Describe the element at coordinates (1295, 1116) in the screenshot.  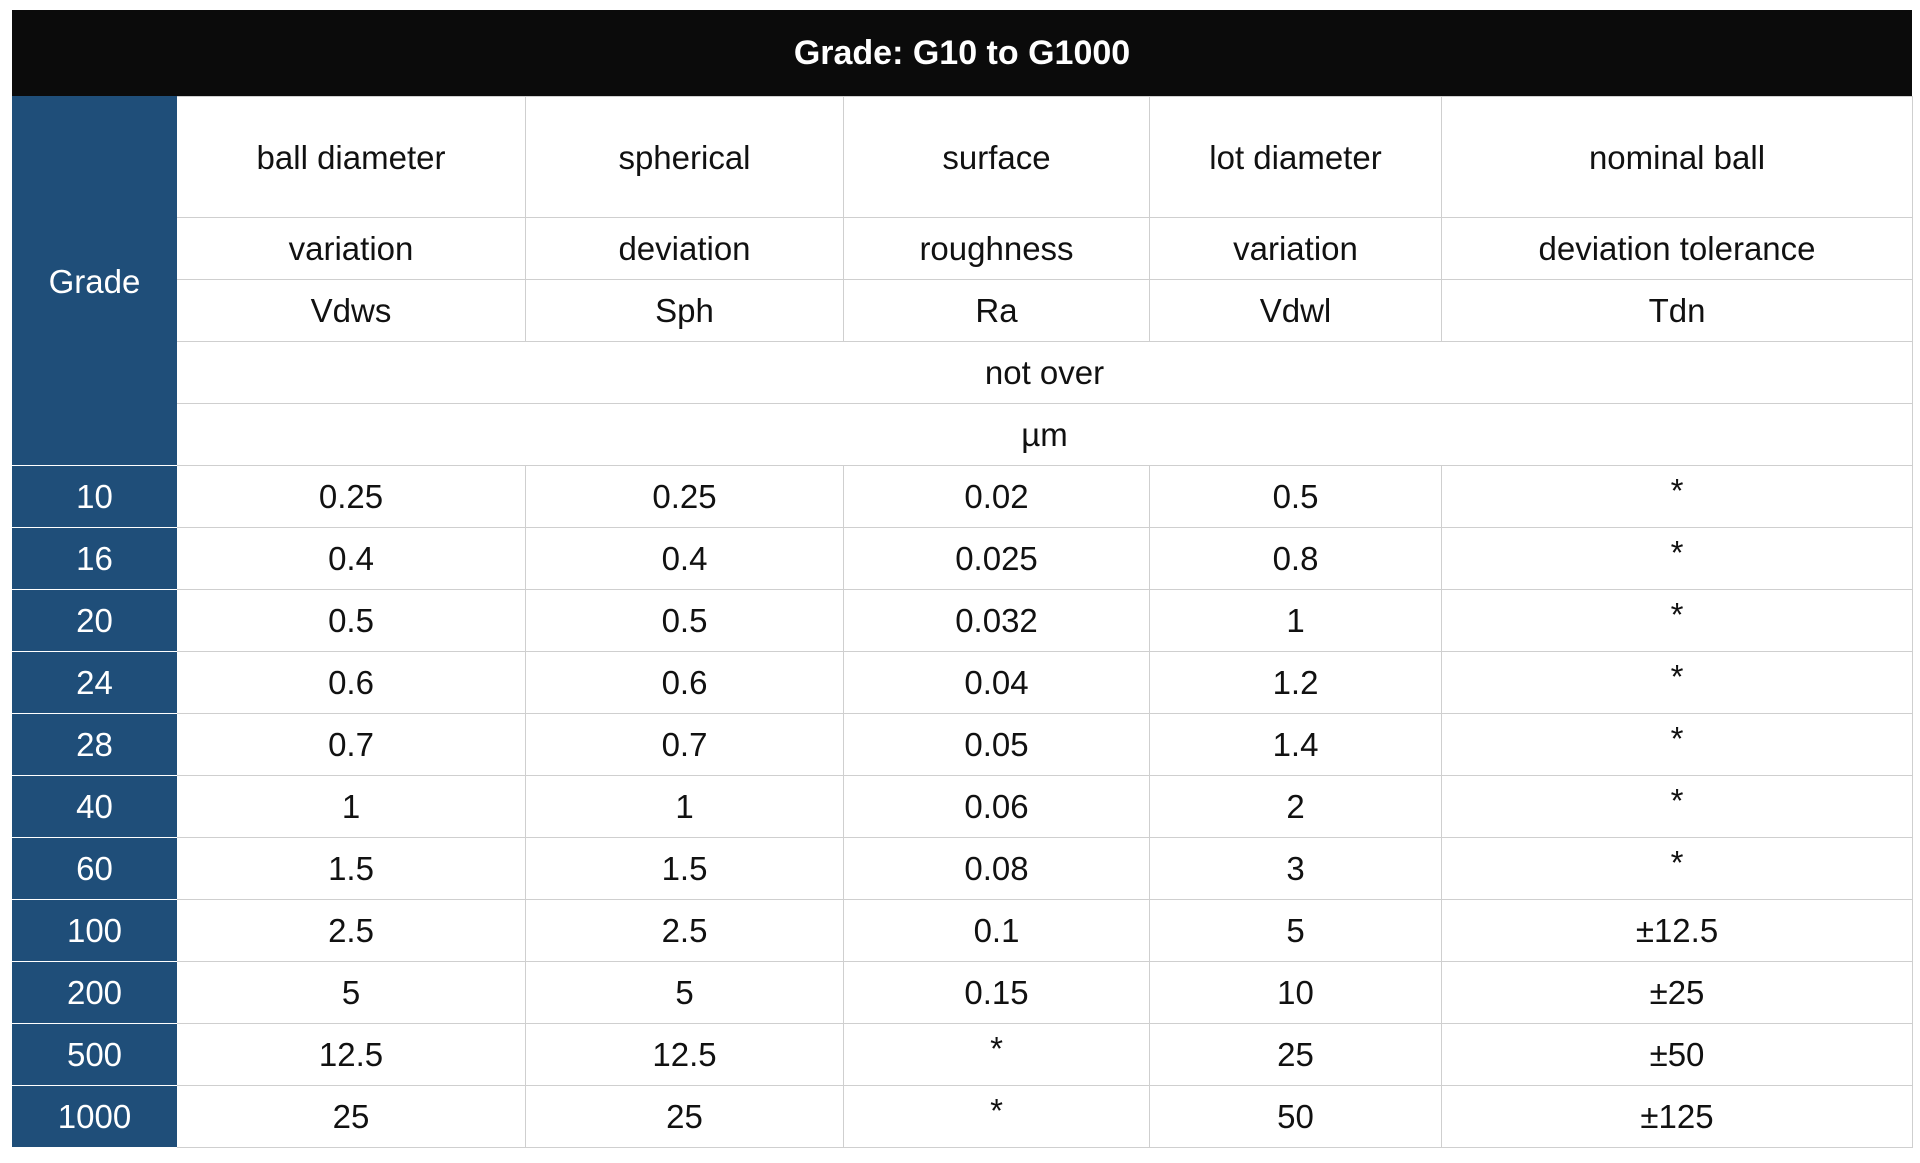
I see `value-text: 50` at that location.